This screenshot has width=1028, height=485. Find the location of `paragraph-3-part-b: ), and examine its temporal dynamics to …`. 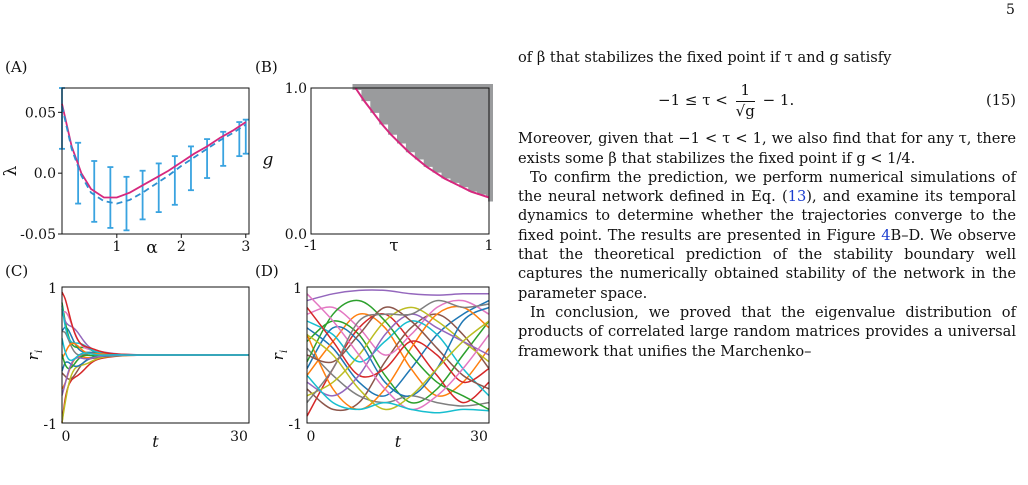

paragraph-3-part-b: ), and examine its temporal dynamics to … is located at coordinates (767, 216).